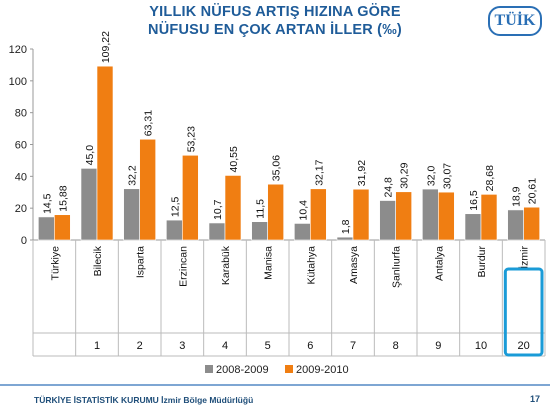 The height and width of the screenshot is (412, 550). Describe the element at coordinates (191, 139) in the screenshot. I see `data-label: 53,23` at that location.